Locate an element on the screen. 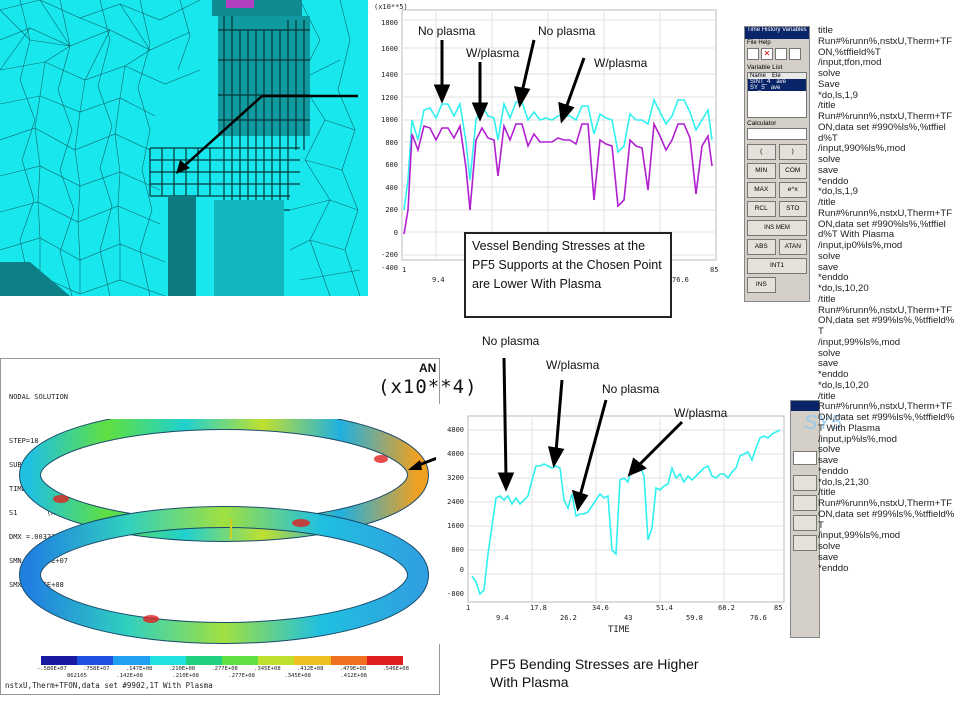 The image size is (960, 720). legend-label: 862165 is located at coordinates (77, 676).